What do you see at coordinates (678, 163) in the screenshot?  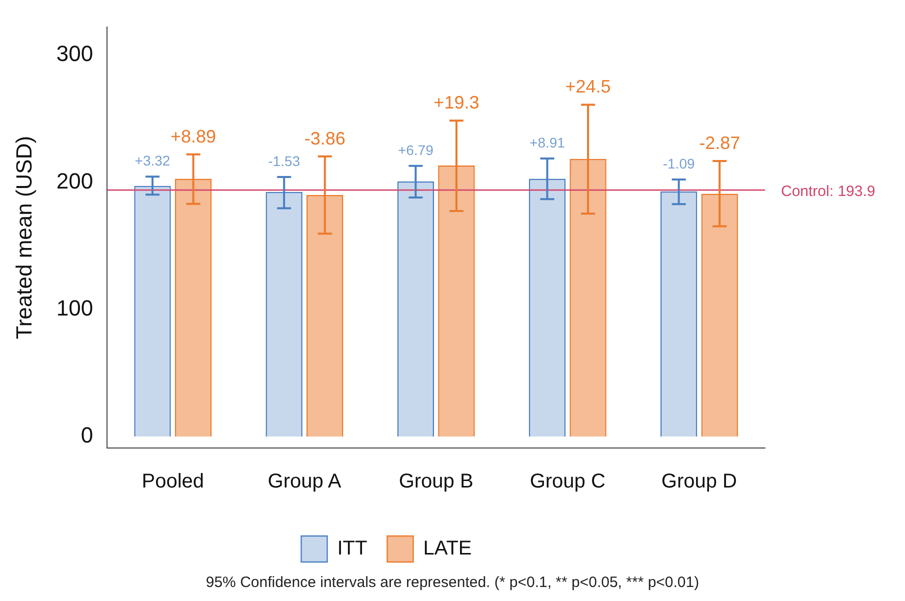 I see `annotation: -1.09` at bounding box center [678, 163].